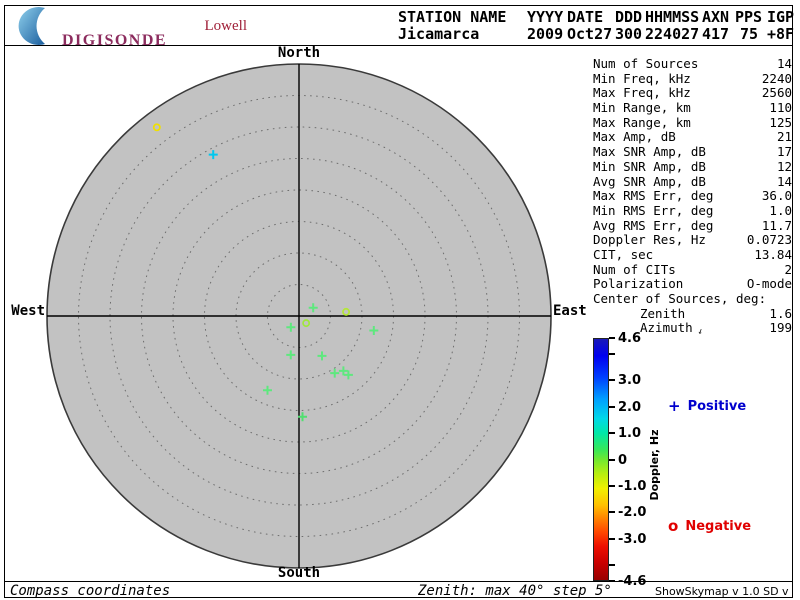  What do you see at coordinates (654, 465) in the screenshot?
I see `colorbar-title: Doppler, Hz` at bounding box center [654, 465].